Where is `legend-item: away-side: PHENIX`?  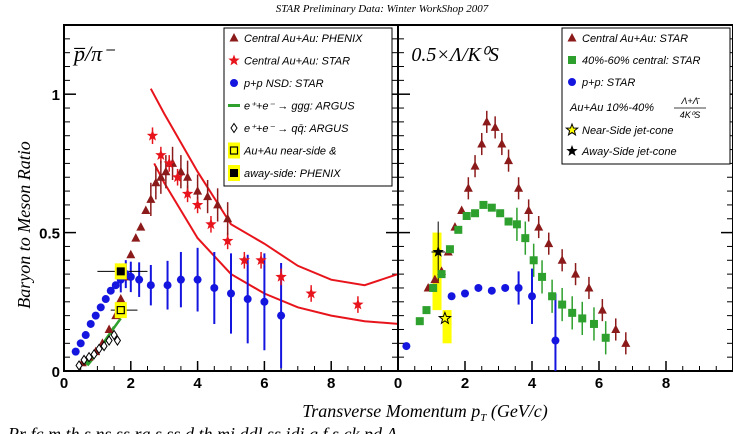 legend-item: away-side: PHENIX is located at coordinates (284, 173).